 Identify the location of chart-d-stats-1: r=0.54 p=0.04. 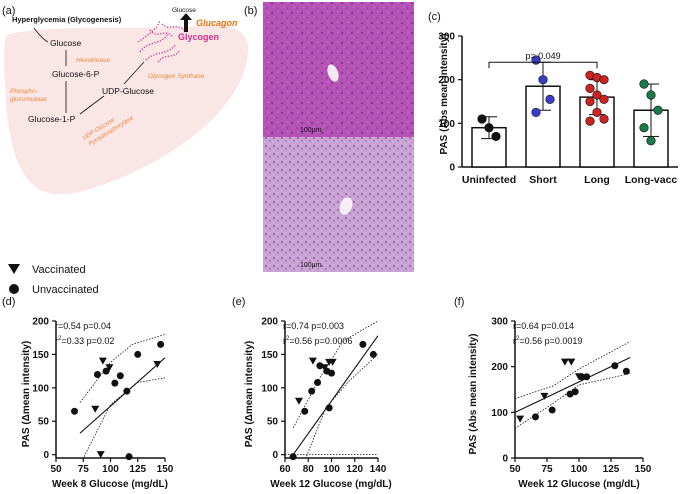
(83, 326).